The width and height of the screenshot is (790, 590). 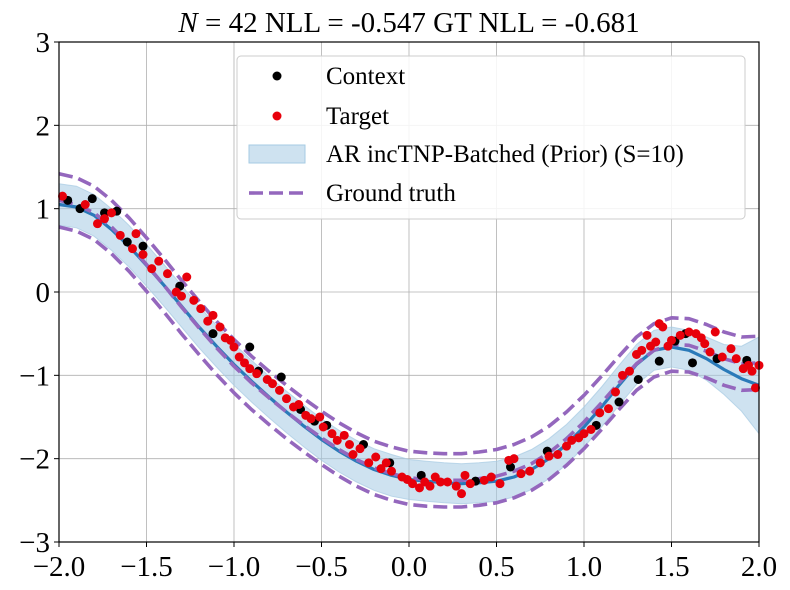 What do you see at coordinates (759, 567) in the screenshot?
I see `x-tick-label: 2.0` at bounding box center [759, 567].